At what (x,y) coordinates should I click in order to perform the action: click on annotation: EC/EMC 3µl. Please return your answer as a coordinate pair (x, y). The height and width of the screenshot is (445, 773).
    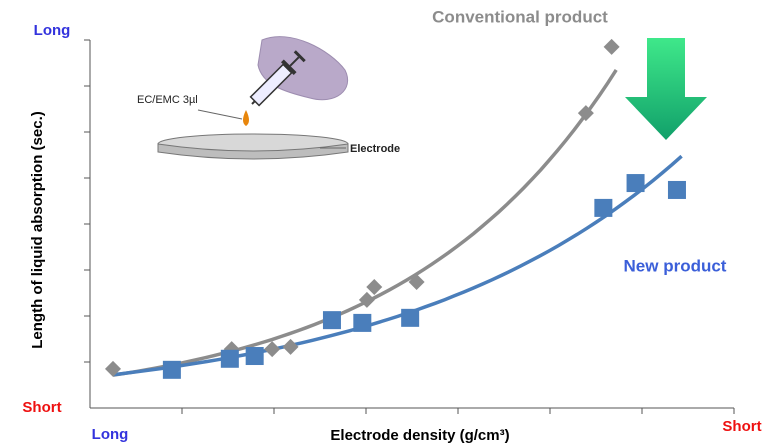
    Looking at the image, I should click on (167, 100).